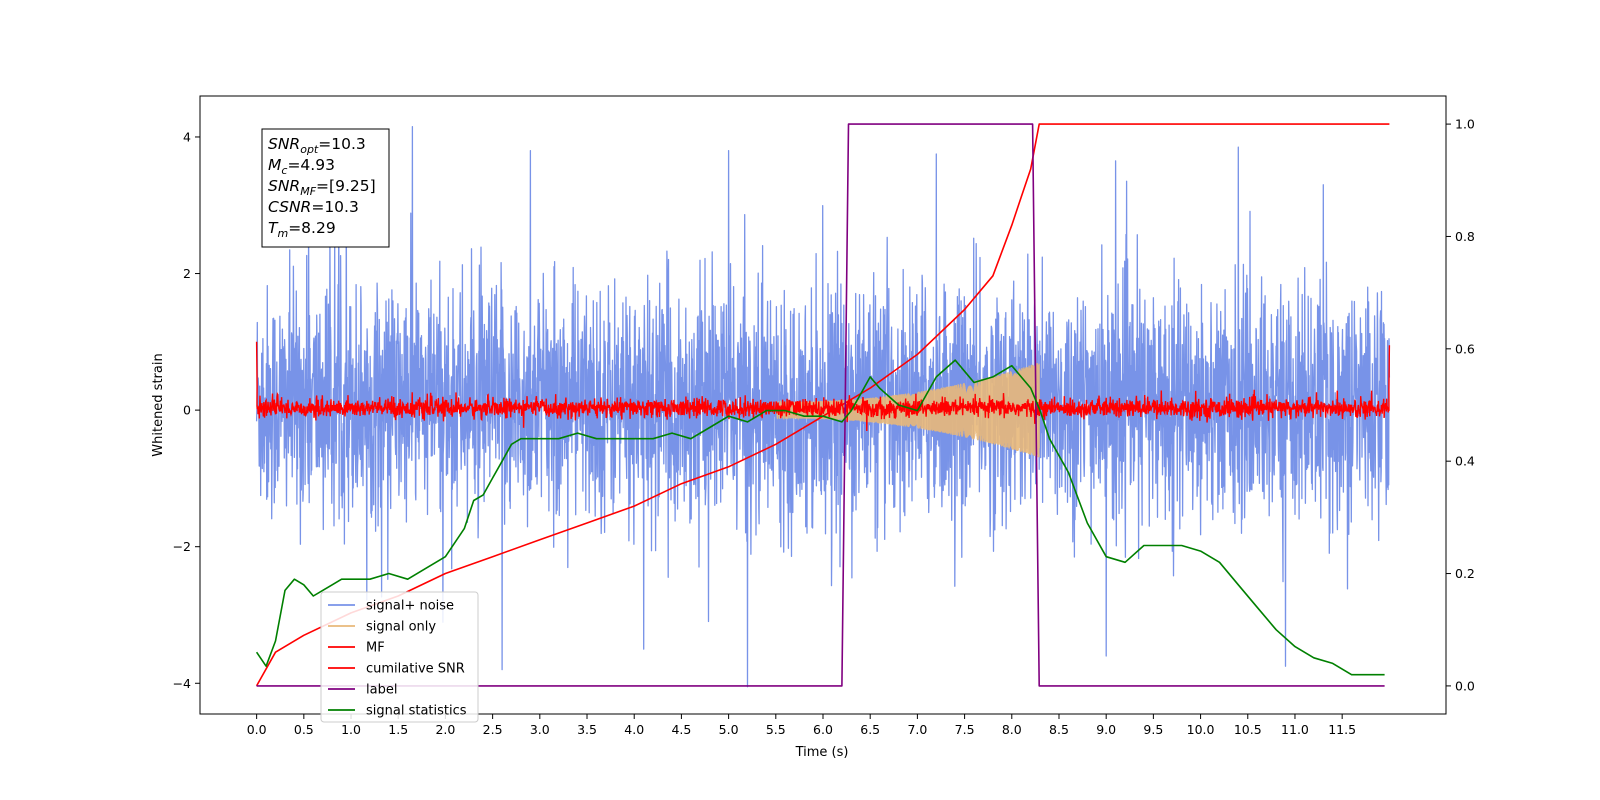 The height and width of the screenshot is (800, 1600). Describe the element at coordinates (1342, 729) in the screenshot. I see `x-tick-label: 11.5` at that location.